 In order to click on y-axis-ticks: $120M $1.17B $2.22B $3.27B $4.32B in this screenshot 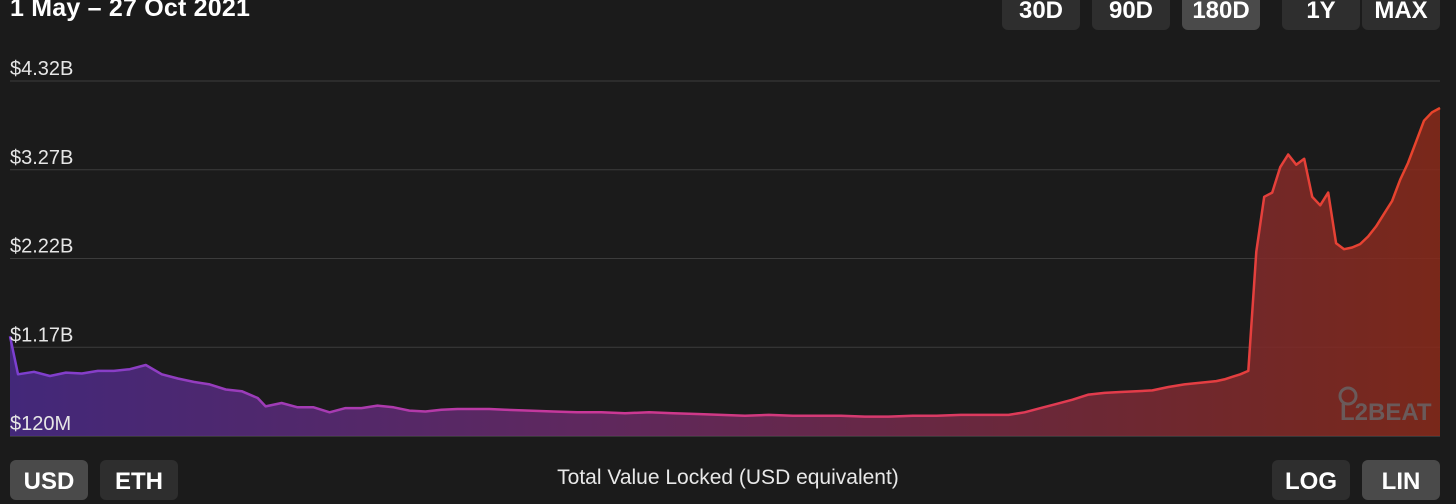, I will do `click(41, 246)`.